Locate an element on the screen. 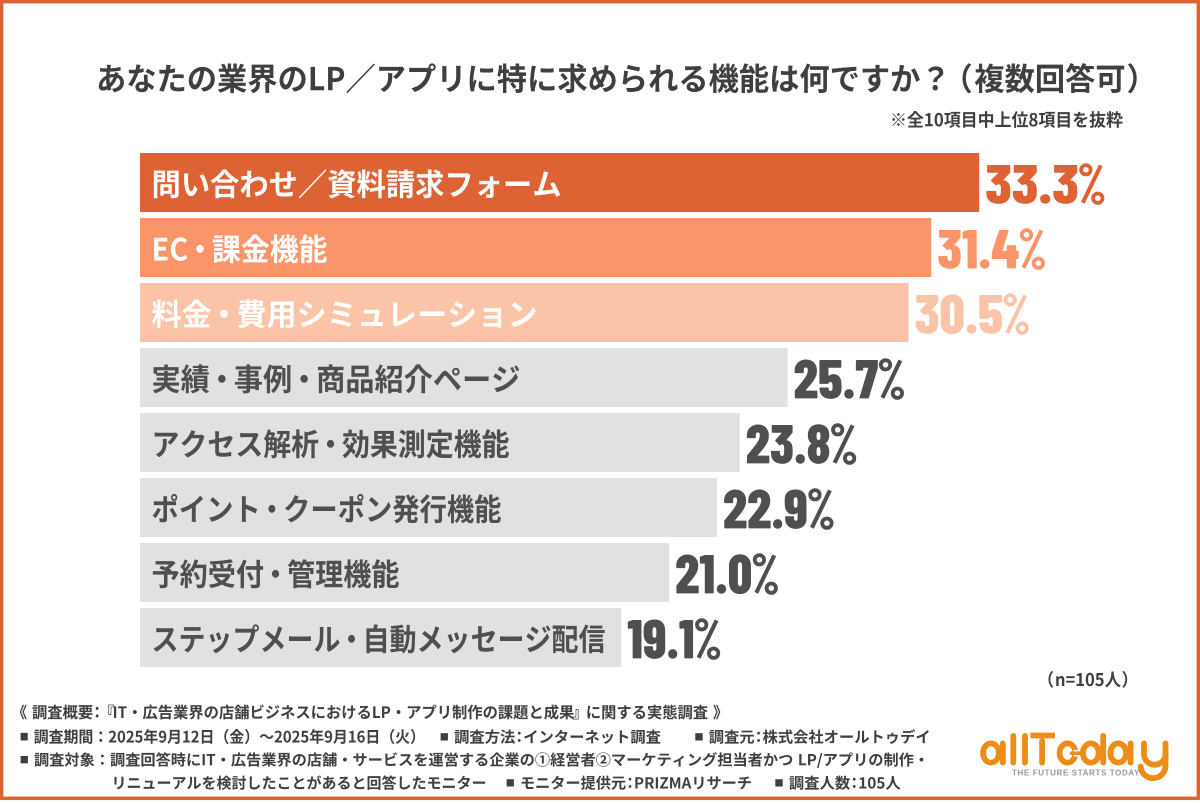 This screenshot has height=805, width=1200. svg-text: THE FUTURE STARTS TODAY is located at coordinates (1076, 773).